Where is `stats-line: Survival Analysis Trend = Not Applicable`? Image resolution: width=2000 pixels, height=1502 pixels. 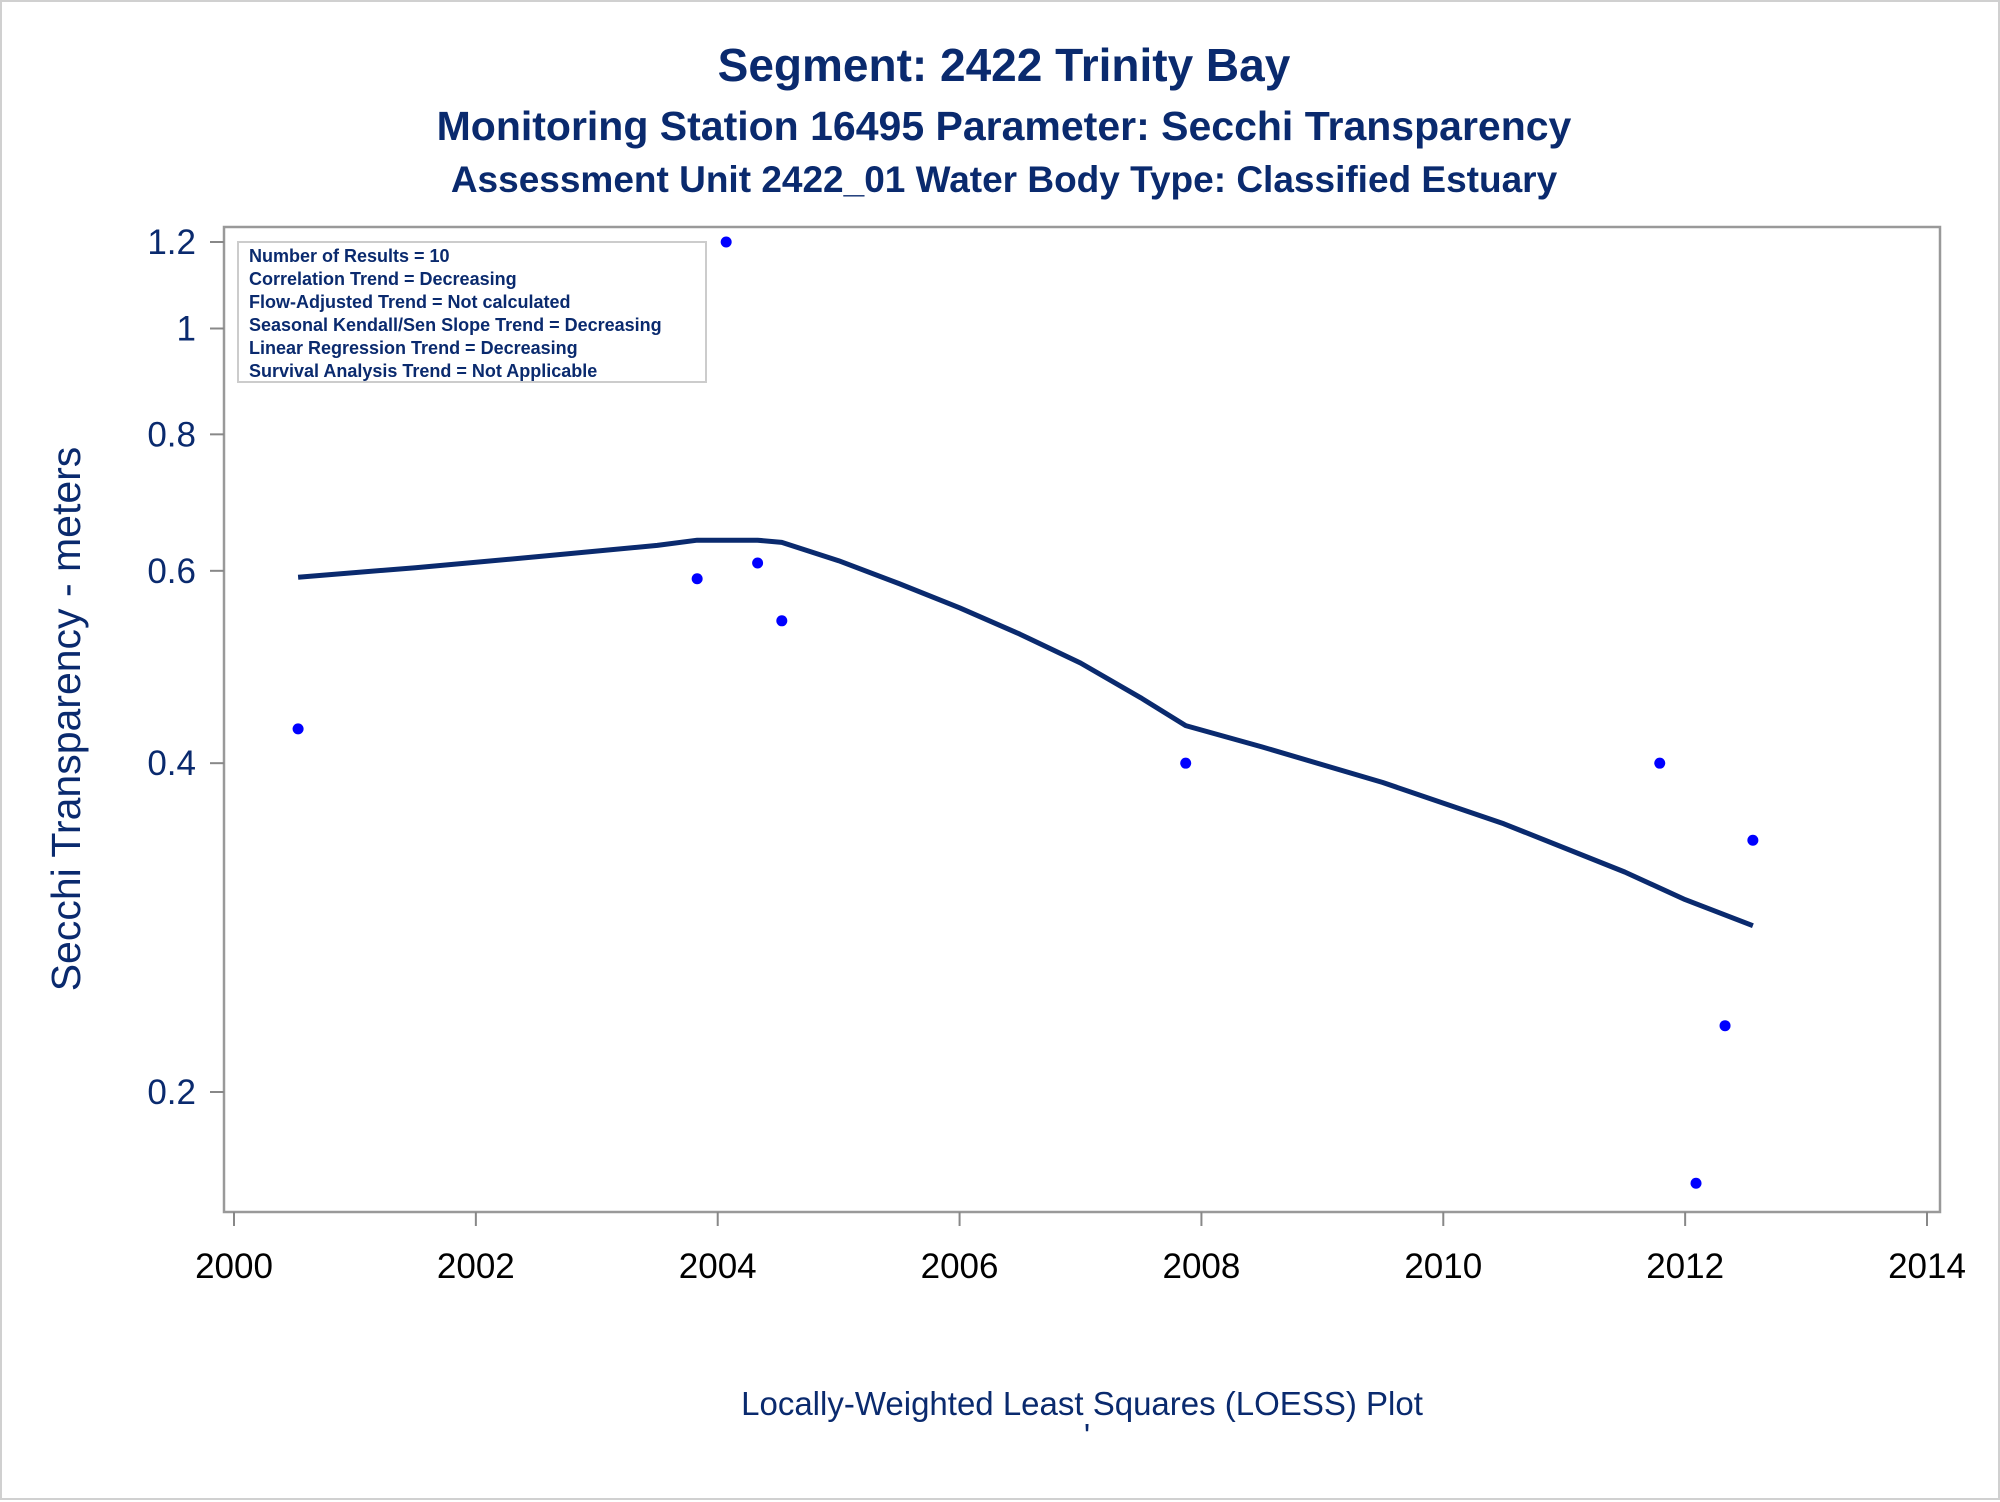
stats-line: Survival Analysis Trend = Not Applicable is located at coordinates (423, 371).